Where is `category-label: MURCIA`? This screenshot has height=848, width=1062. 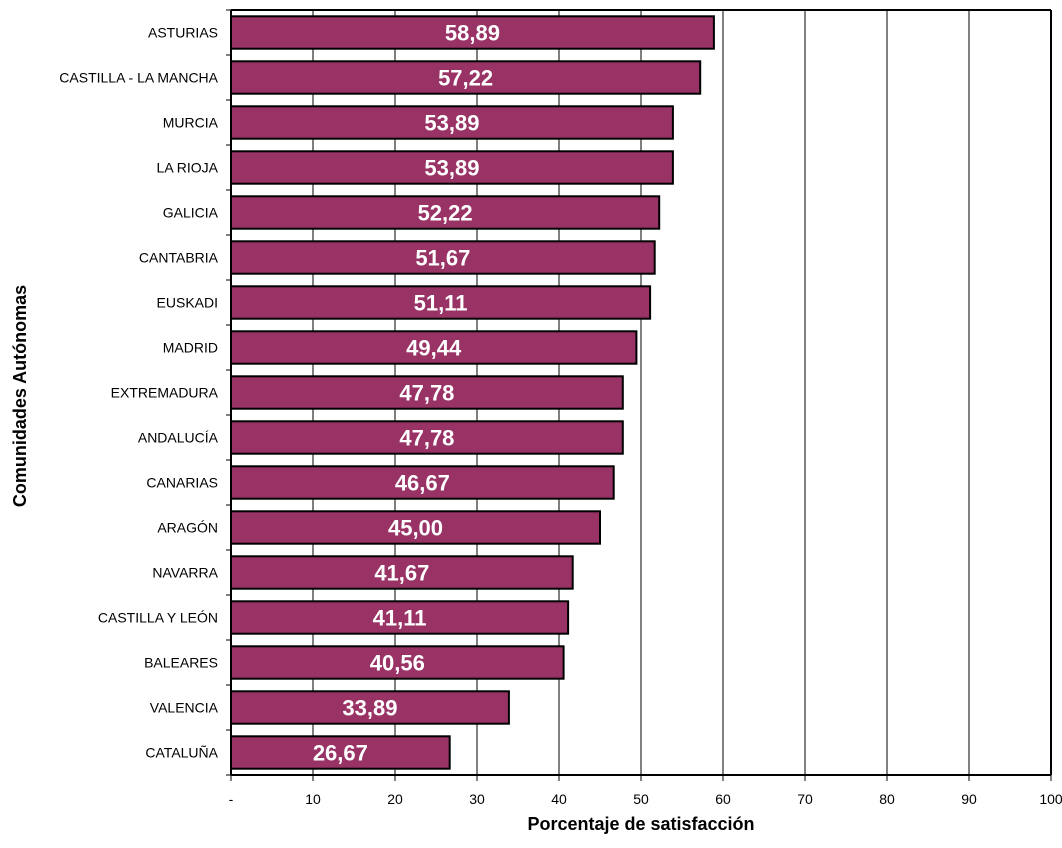
category-label: MURCIA is located at coordinates (191, 123).